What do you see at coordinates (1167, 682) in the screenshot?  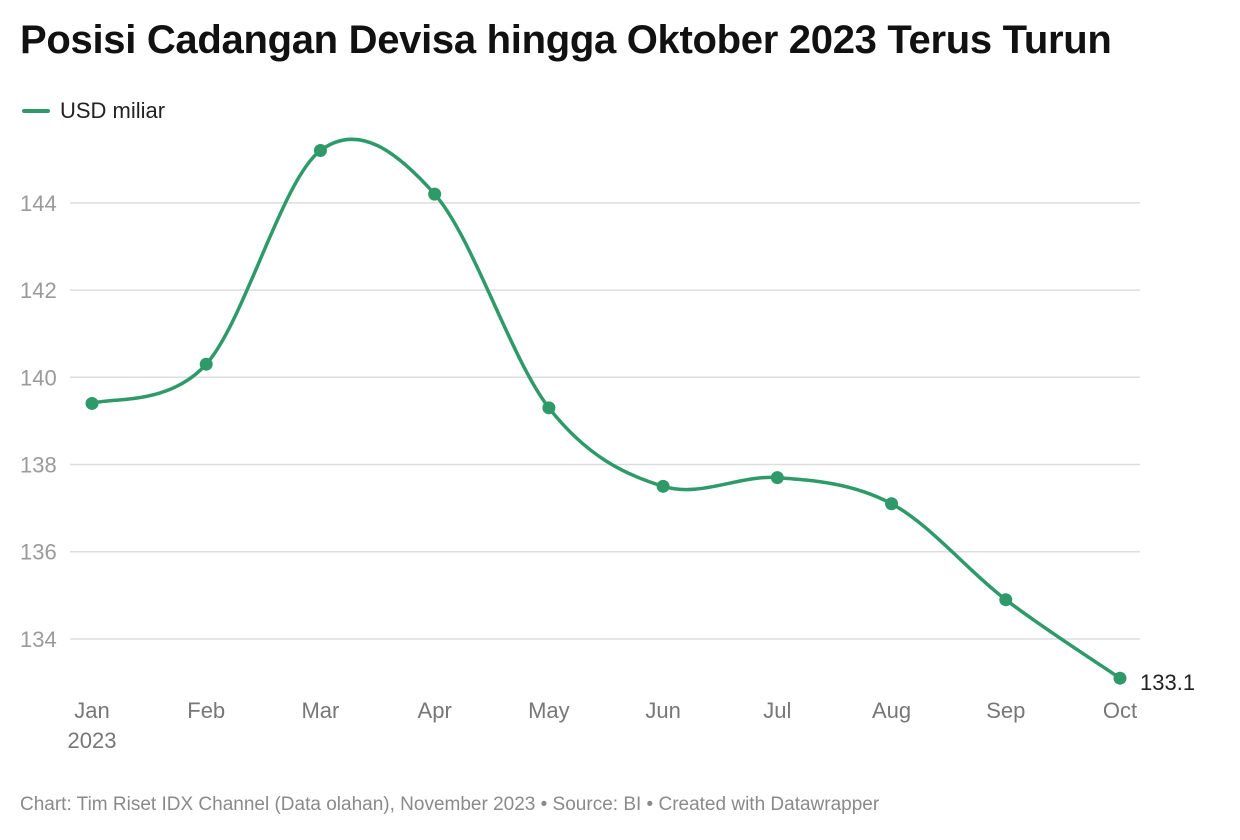 I see `end-value-label: 133.1` at bounding box center [1167, 682].